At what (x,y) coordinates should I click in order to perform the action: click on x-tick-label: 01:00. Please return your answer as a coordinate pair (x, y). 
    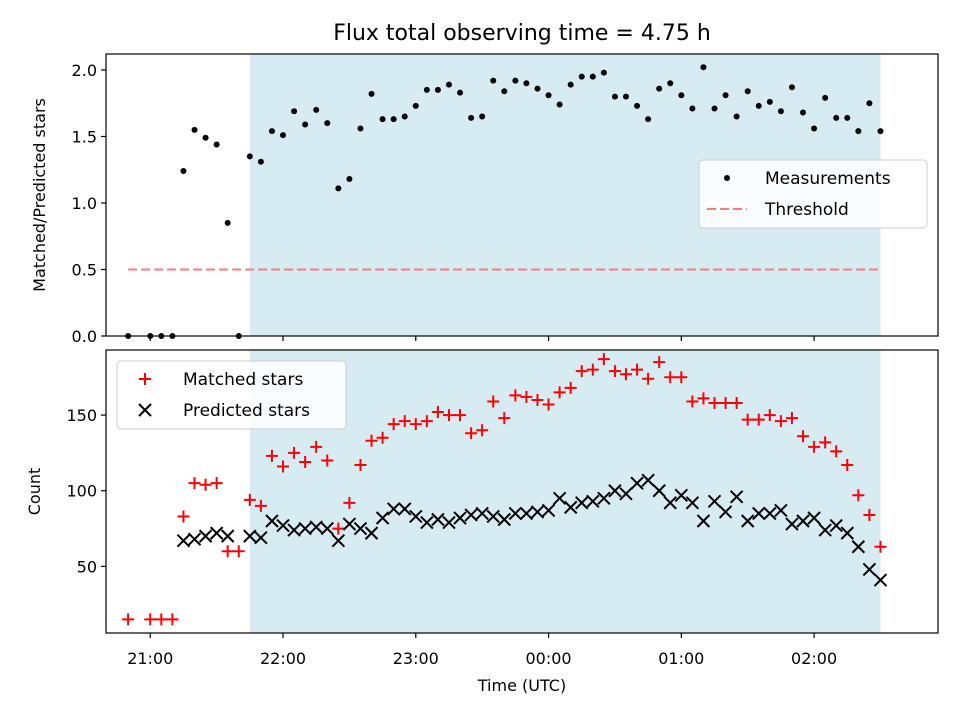
    Looking at the image, I should click on (681, 658).